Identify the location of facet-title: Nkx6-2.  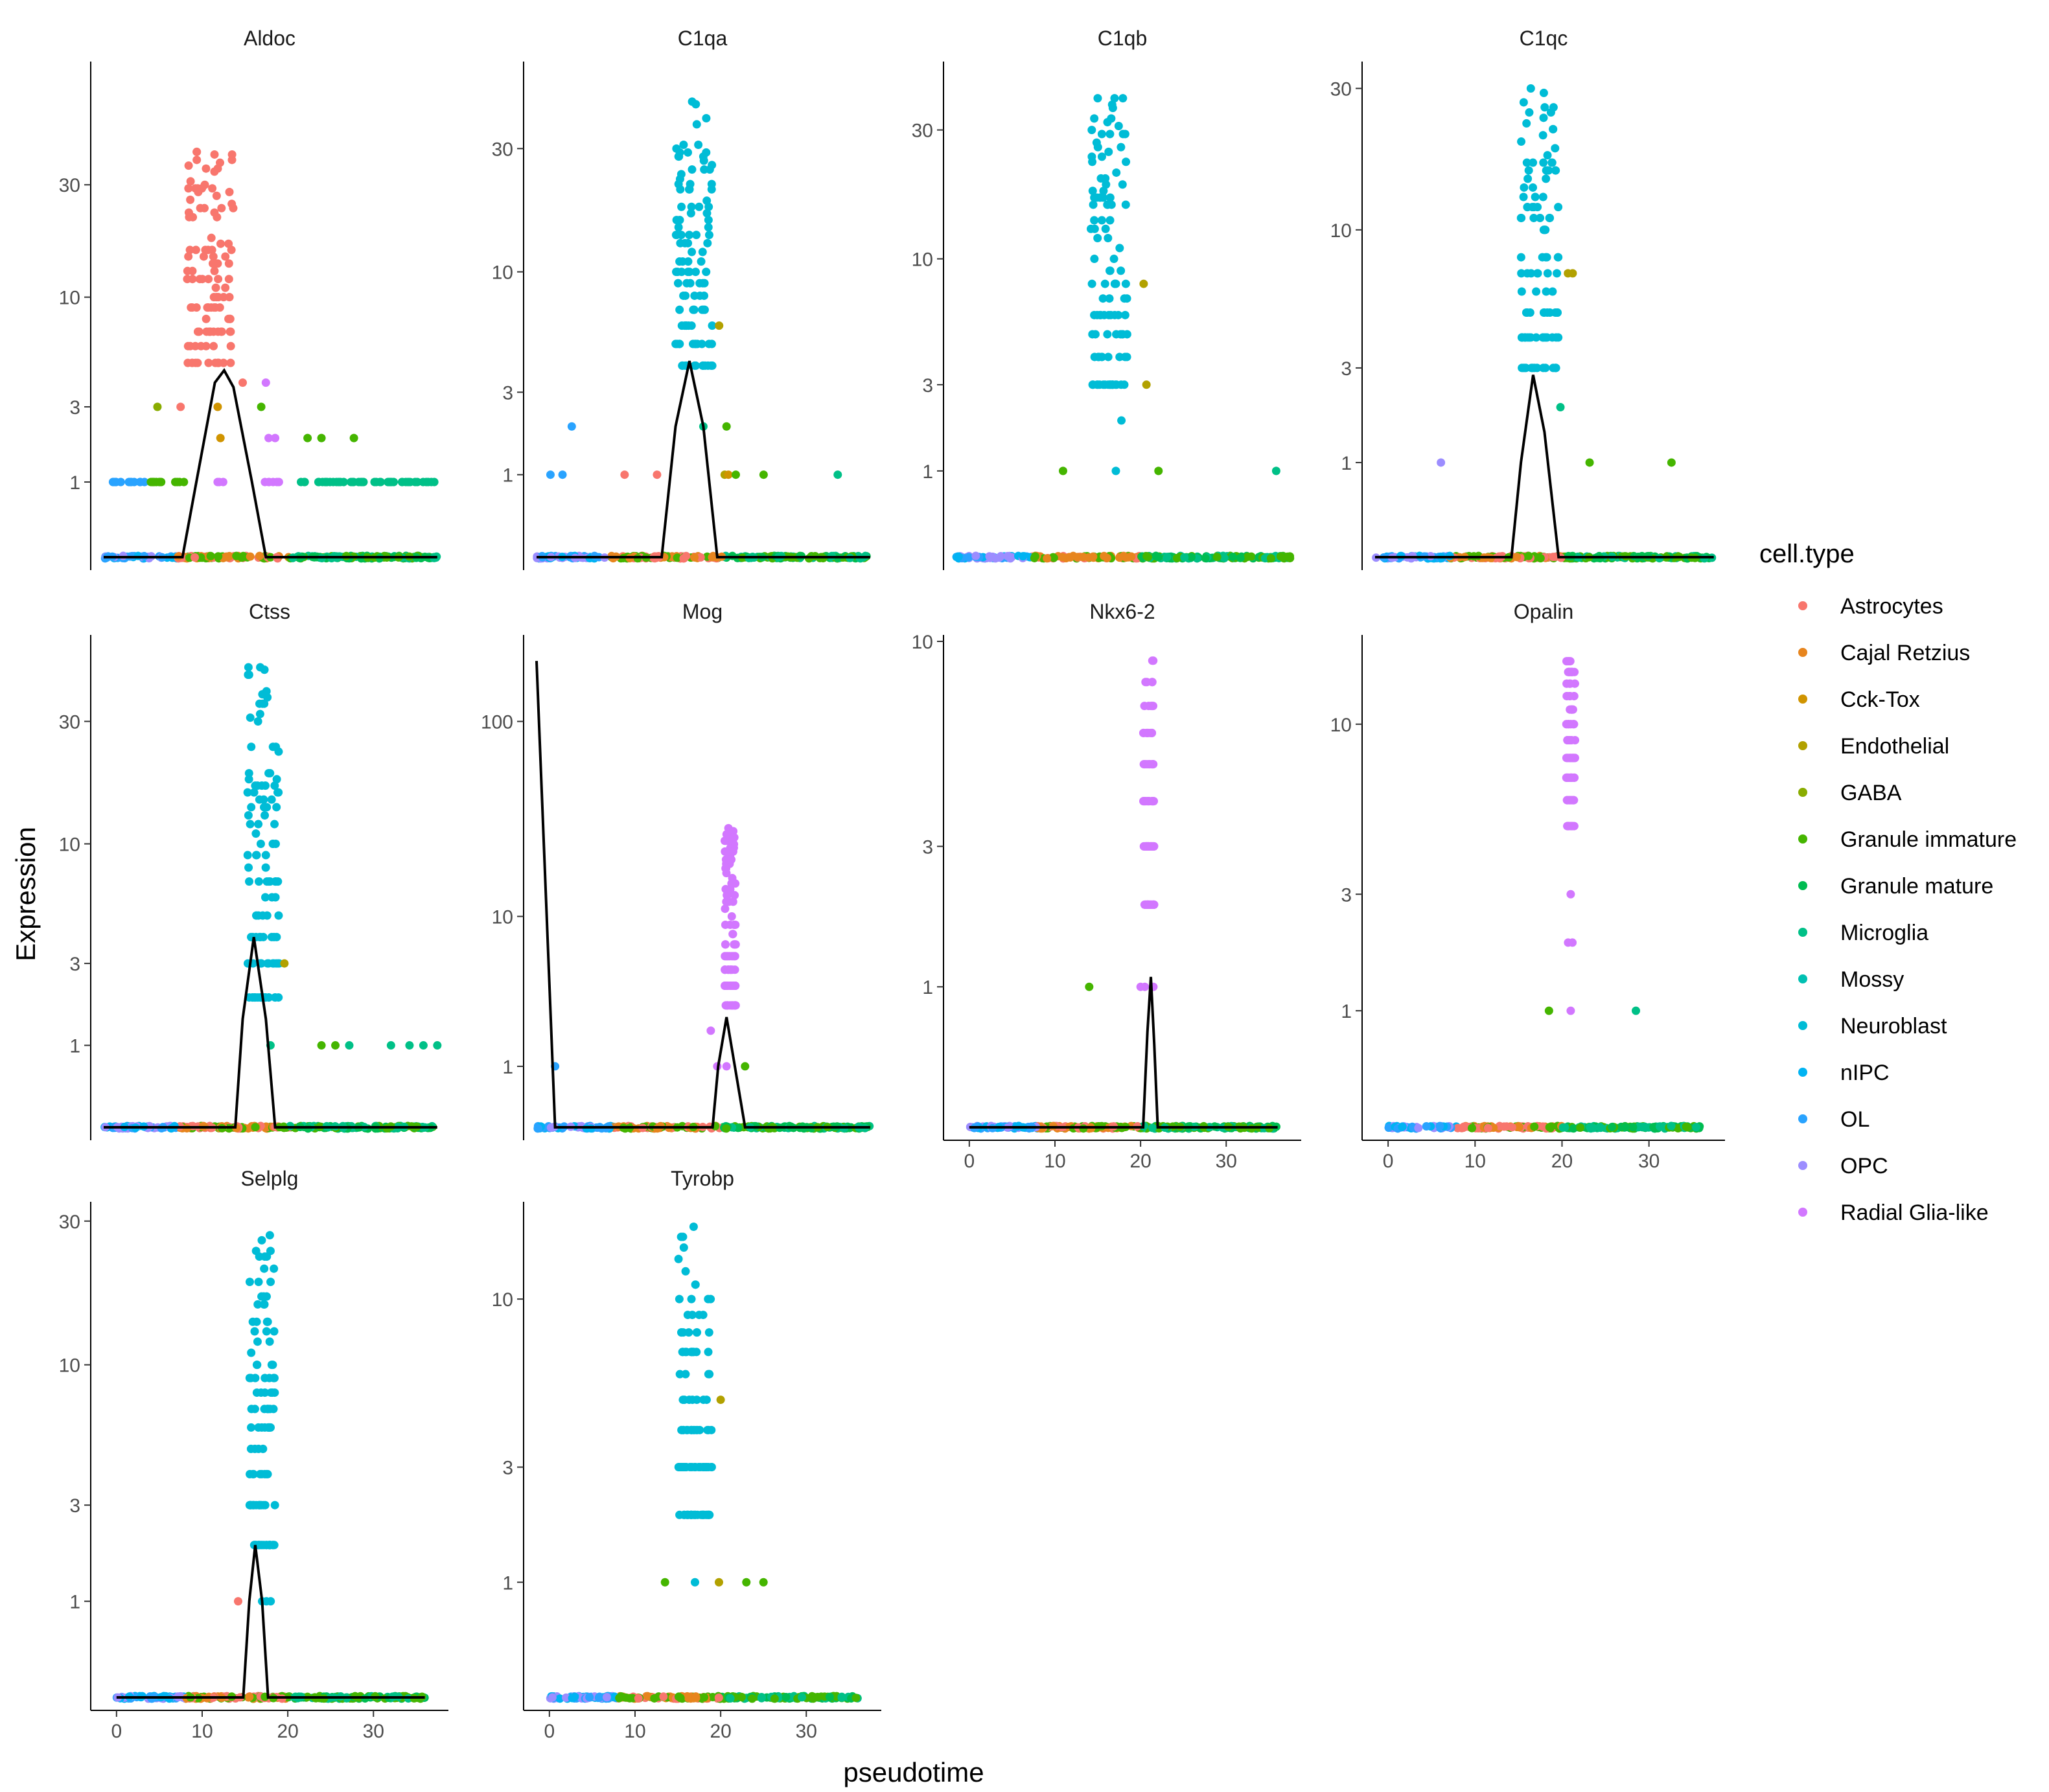
(1122, 611).